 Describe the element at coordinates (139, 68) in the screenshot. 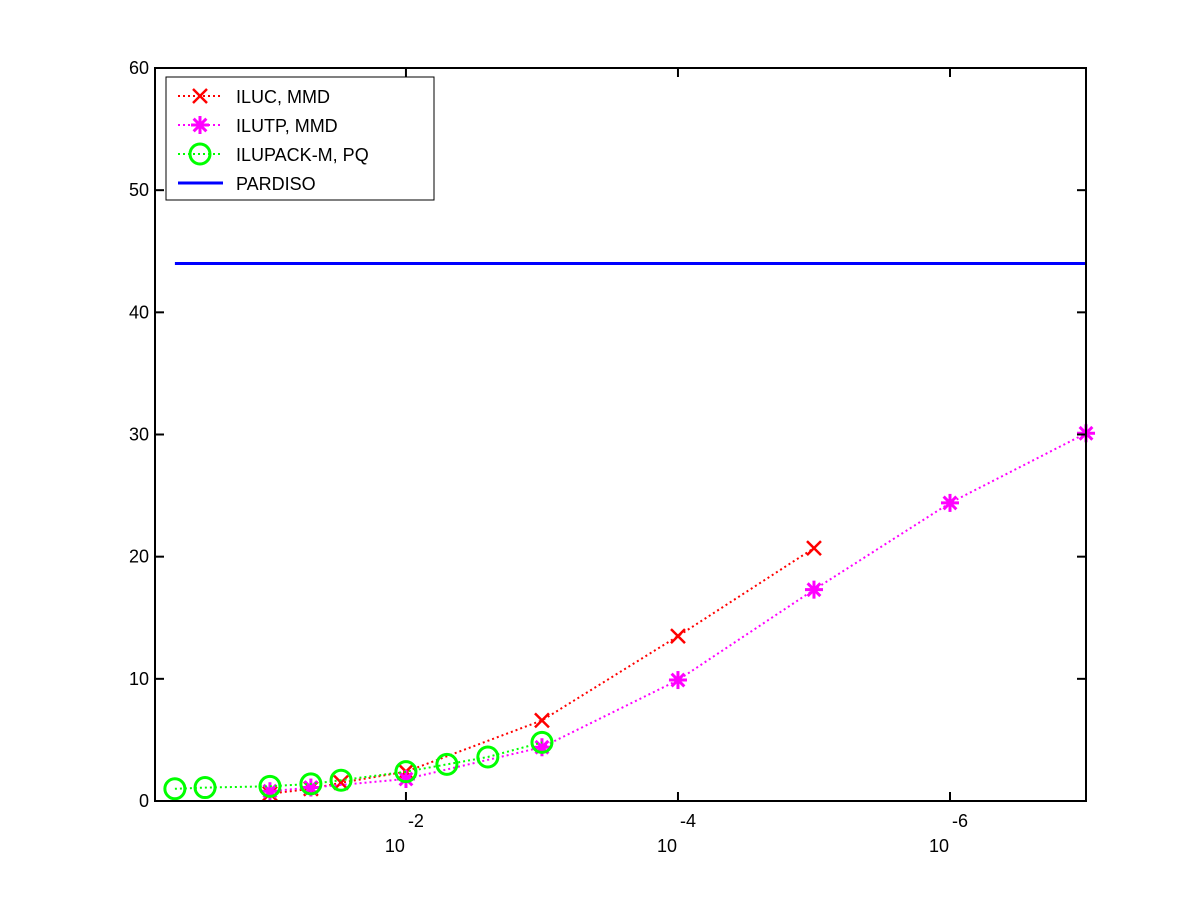

I see `y-tick-label: 60` at that location.